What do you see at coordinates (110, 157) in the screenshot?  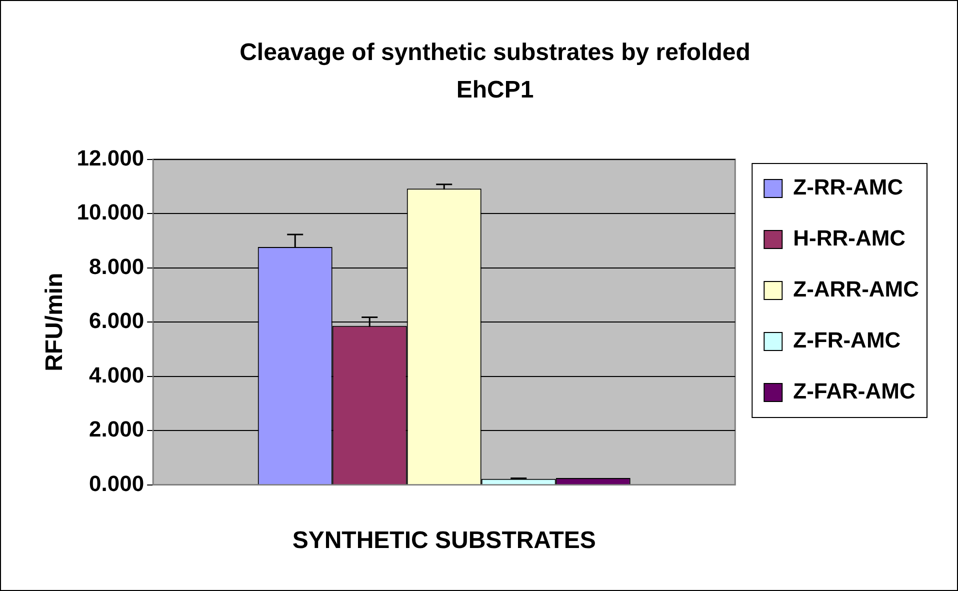 I see `y-tick-label: 12.000` at bounding box center [110, 157].